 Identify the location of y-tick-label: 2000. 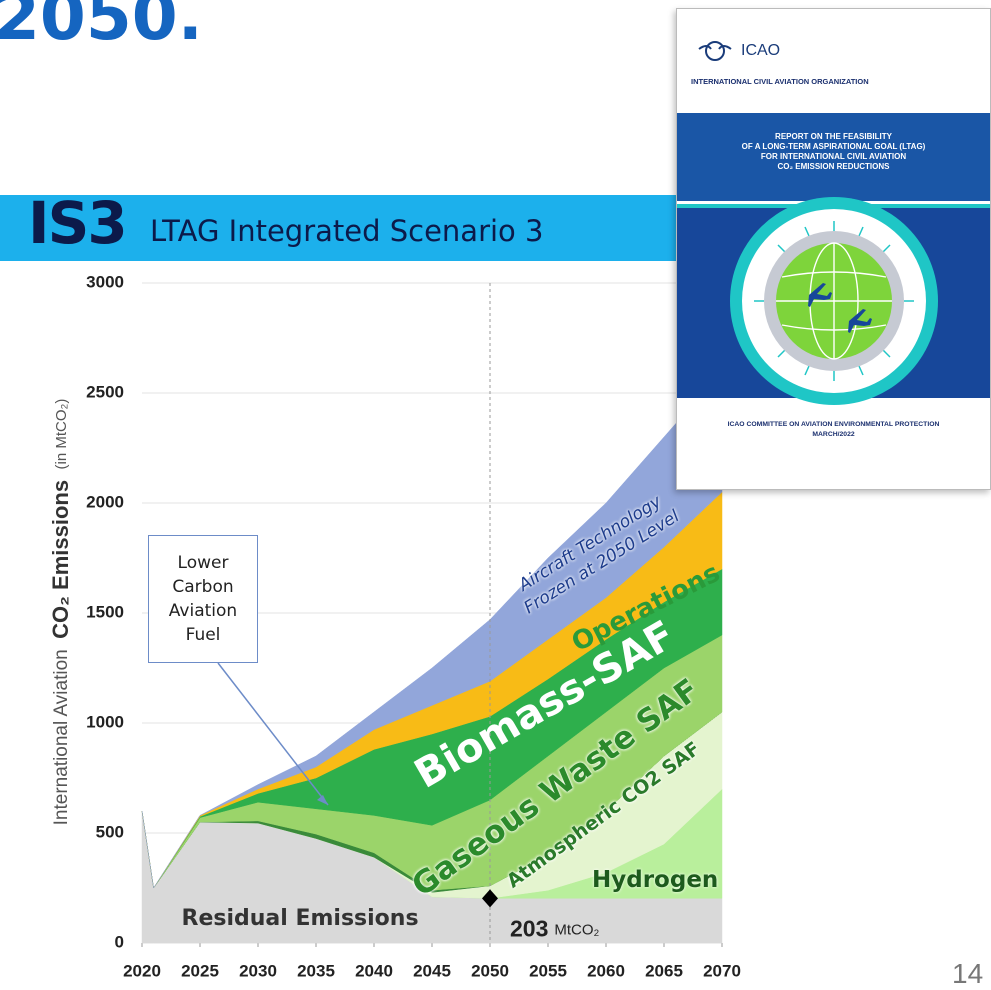
(105, 501).